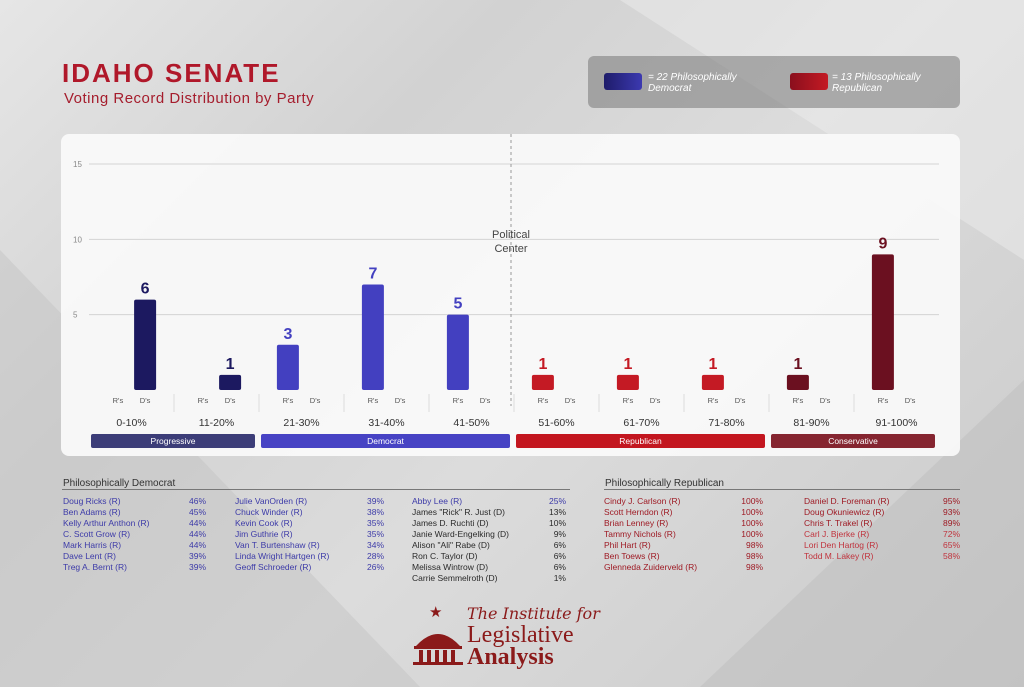 The width and height of the screenshot is (1024, 687). What do you see at coordinates (216, 423) in the screenshot?
I see `category-label: 11-20%` at bounding box center [216, 423].